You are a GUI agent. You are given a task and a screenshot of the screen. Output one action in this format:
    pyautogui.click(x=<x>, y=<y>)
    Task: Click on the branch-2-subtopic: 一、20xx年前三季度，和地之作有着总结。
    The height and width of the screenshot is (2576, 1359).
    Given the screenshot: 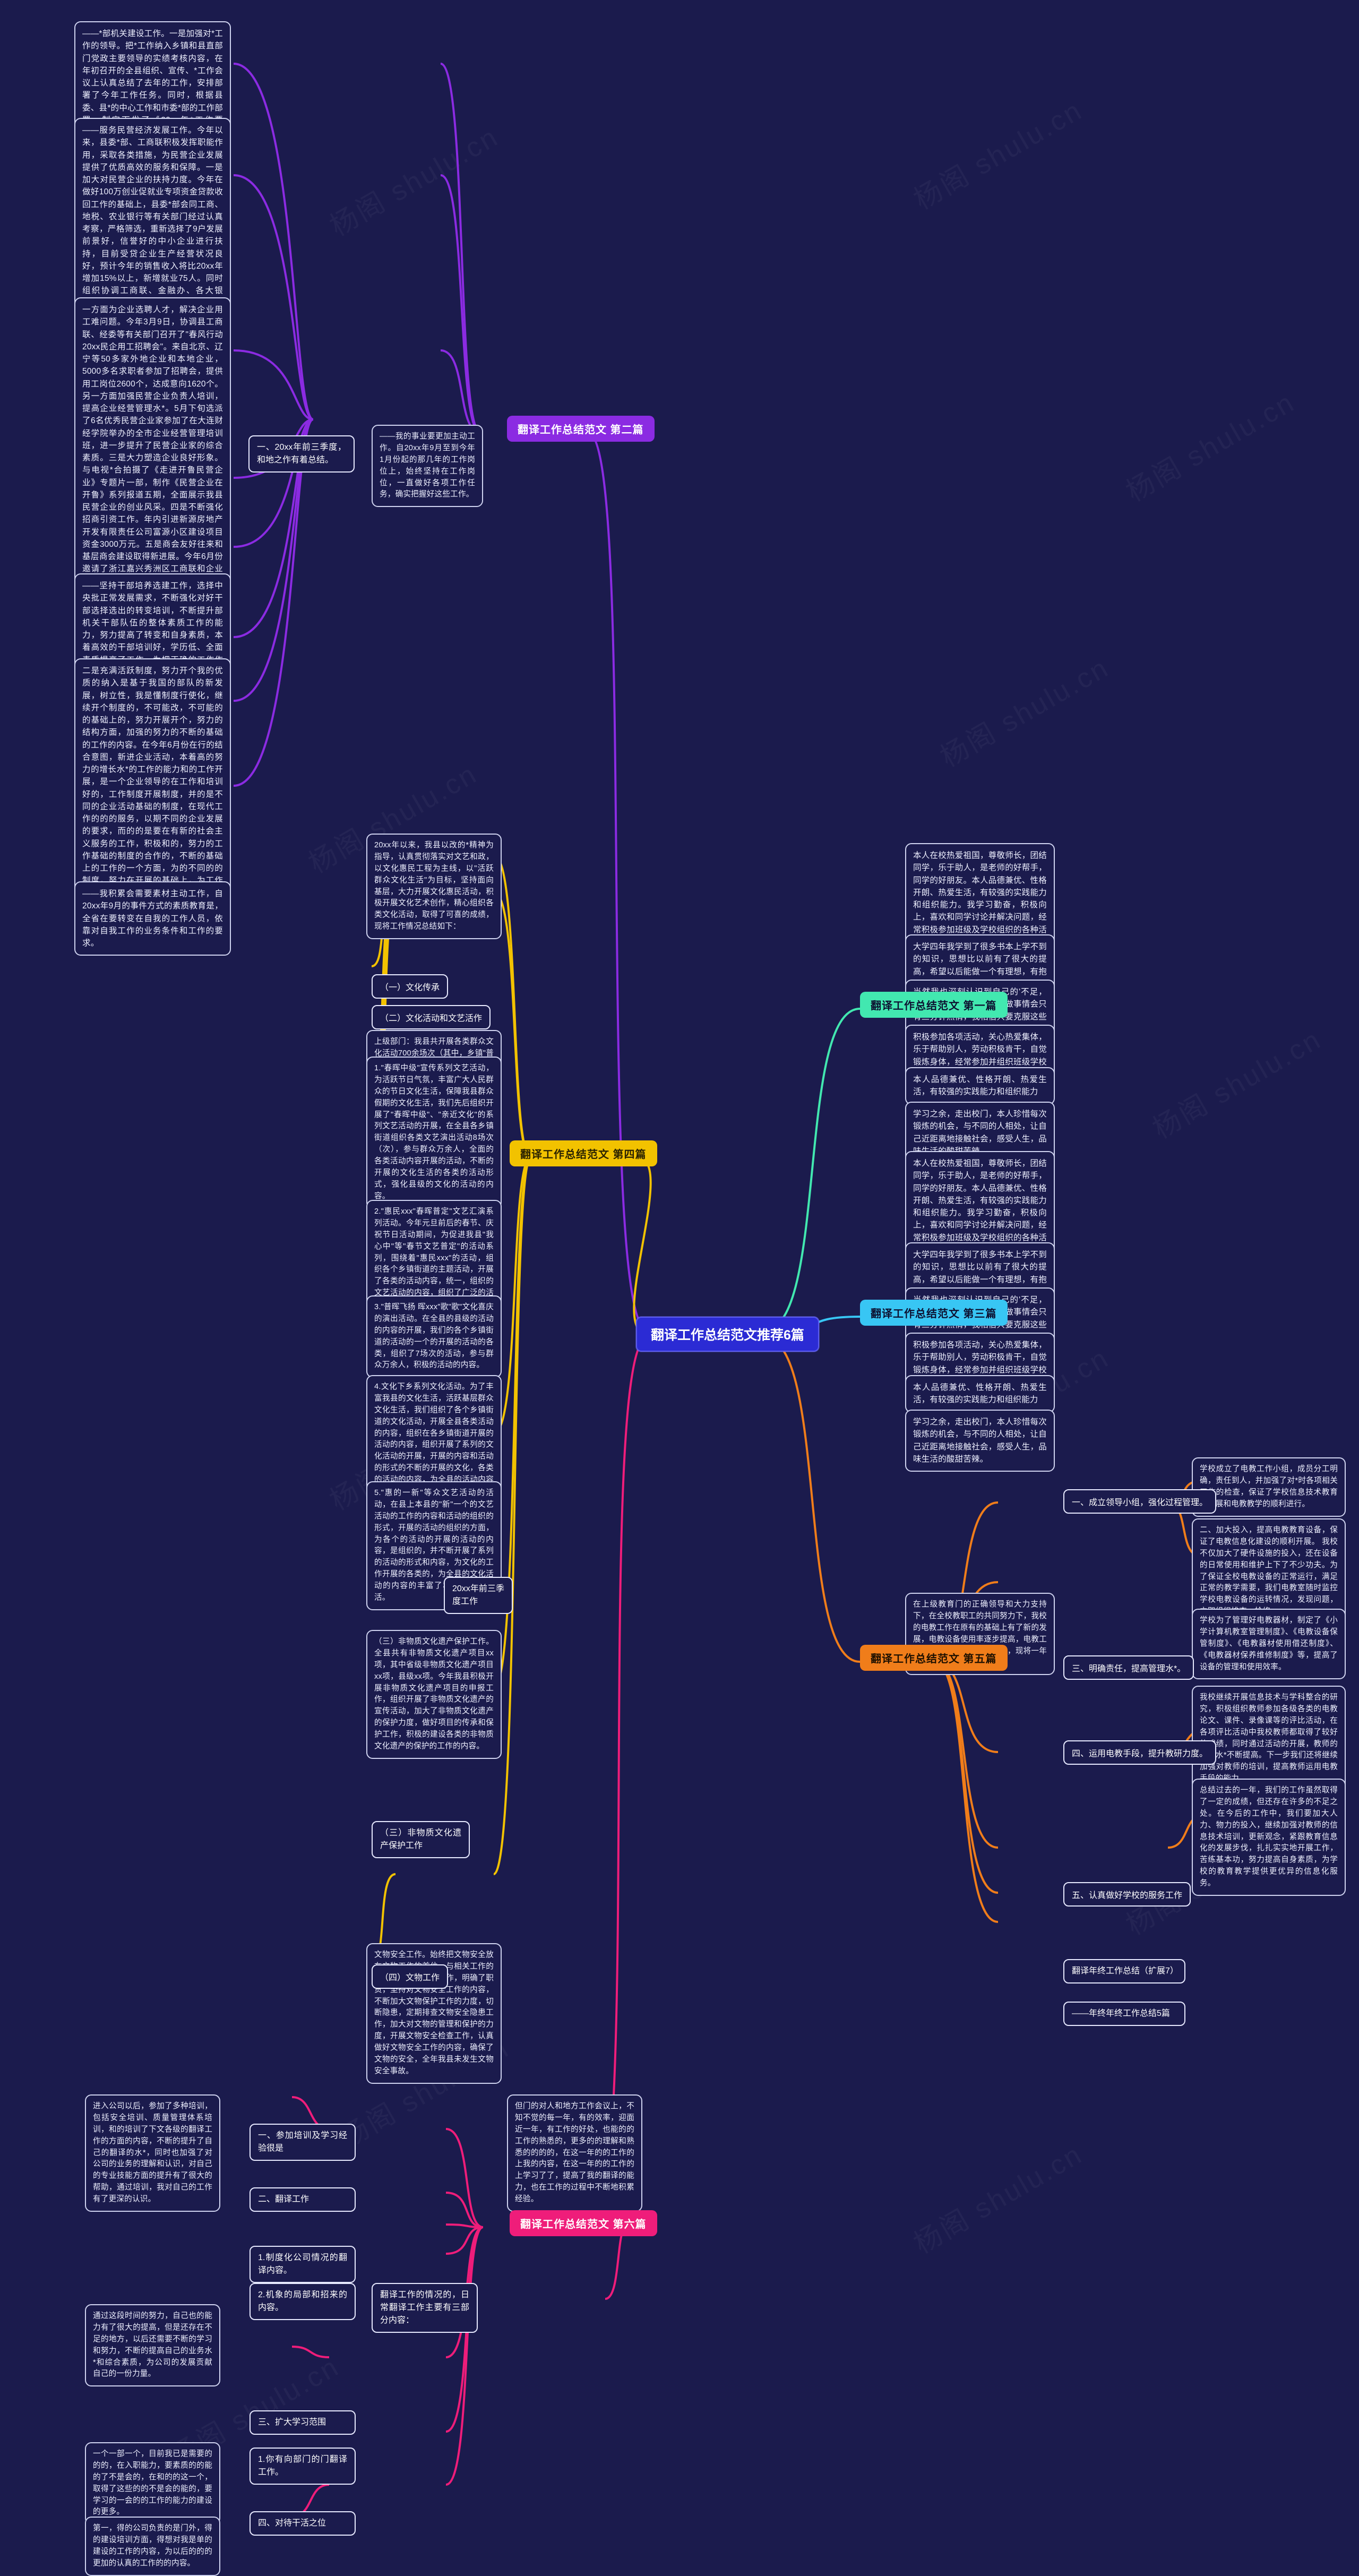 What is the action you would take?
    pyautogui.click(x=301, y=454)
    